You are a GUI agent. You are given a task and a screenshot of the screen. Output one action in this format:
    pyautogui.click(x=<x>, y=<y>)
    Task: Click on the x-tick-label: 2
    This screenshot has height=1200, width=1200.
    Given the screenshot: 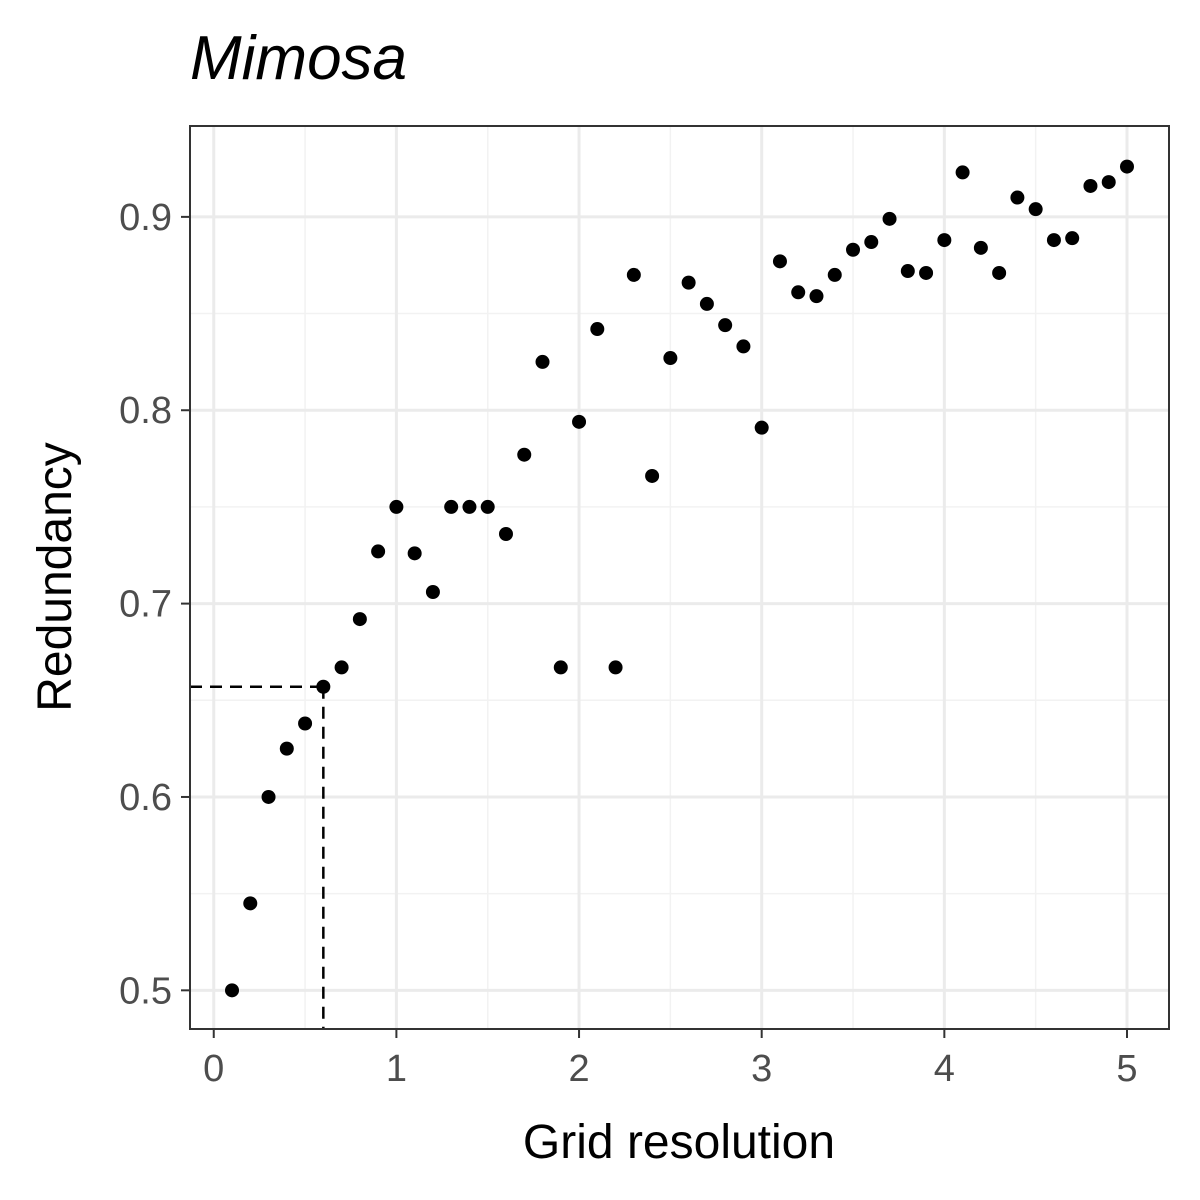 What is the action you would take?
    pyautogui.click(x=578, y=1069)
    